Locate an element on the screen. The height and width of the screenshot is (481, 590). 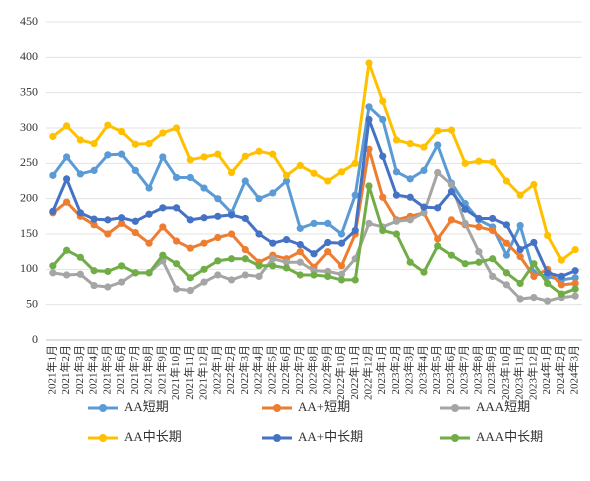
x-tick-label: 2023年8月 is located at coordinates (477, 370).